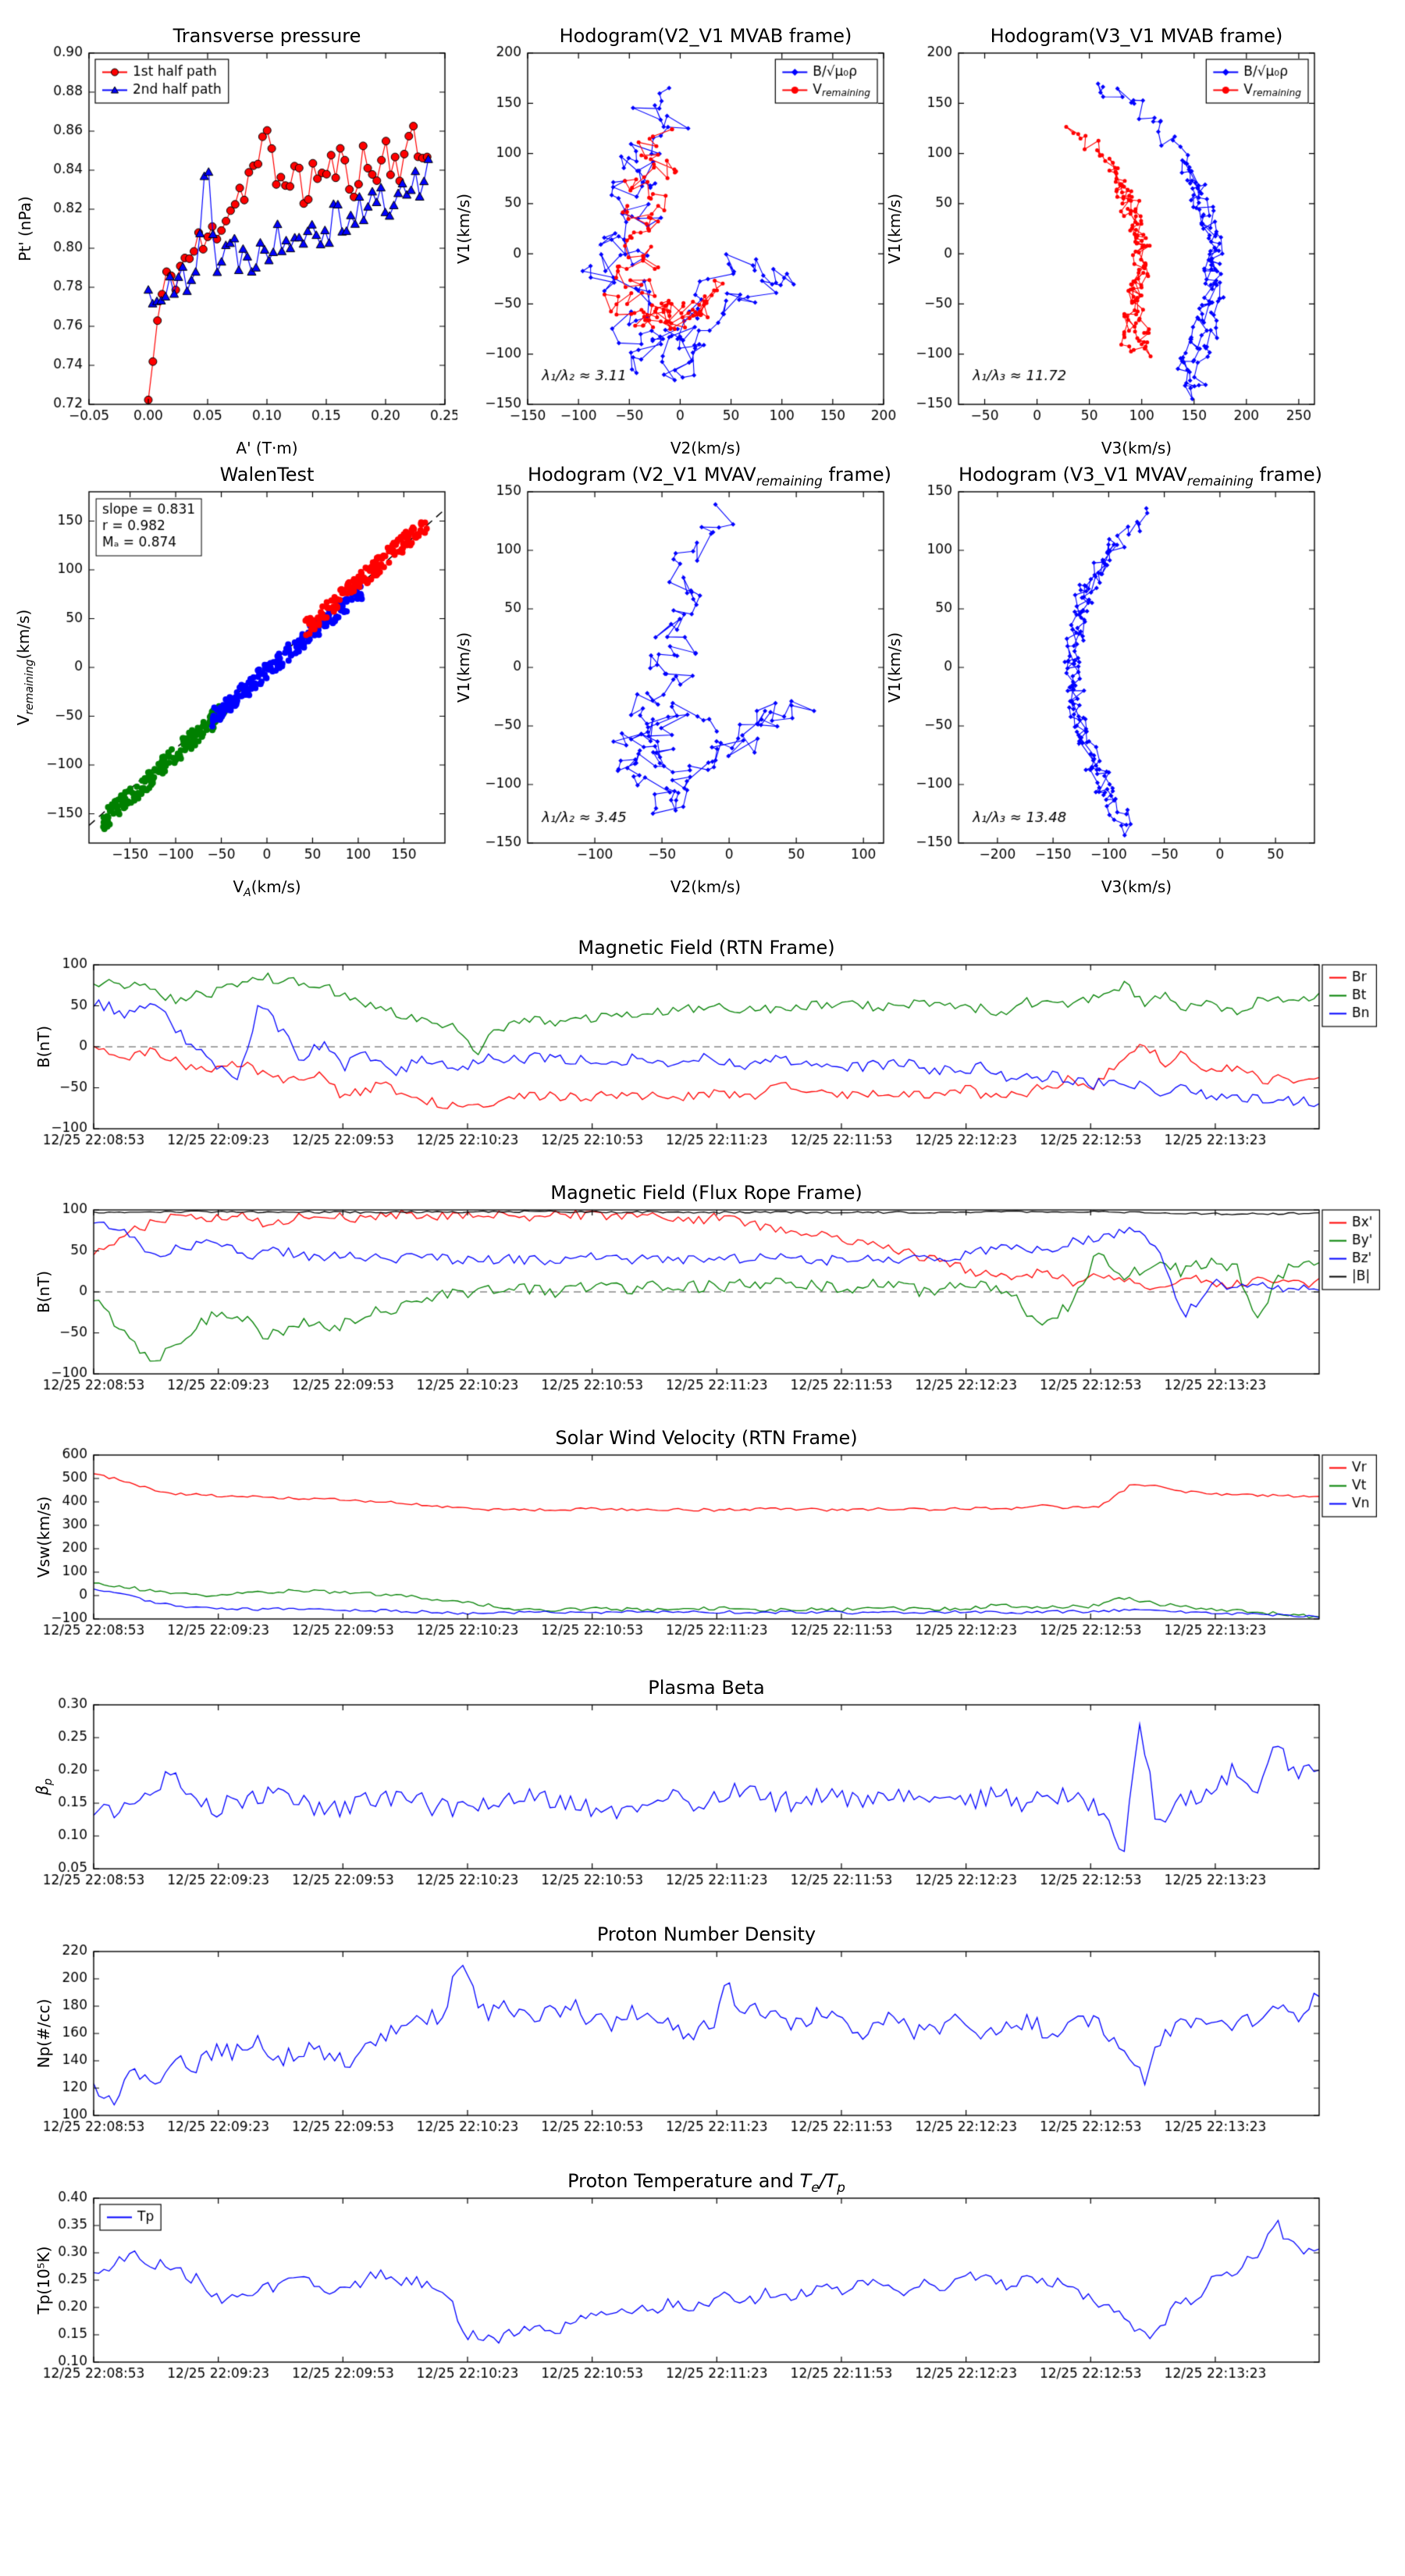 Image resolution: width=1405 pixels, height=2576 pixels. Describe the element at coordinates (706, 1934) in the screenshot. I see `panel-title: Proton Number Density` at that location.